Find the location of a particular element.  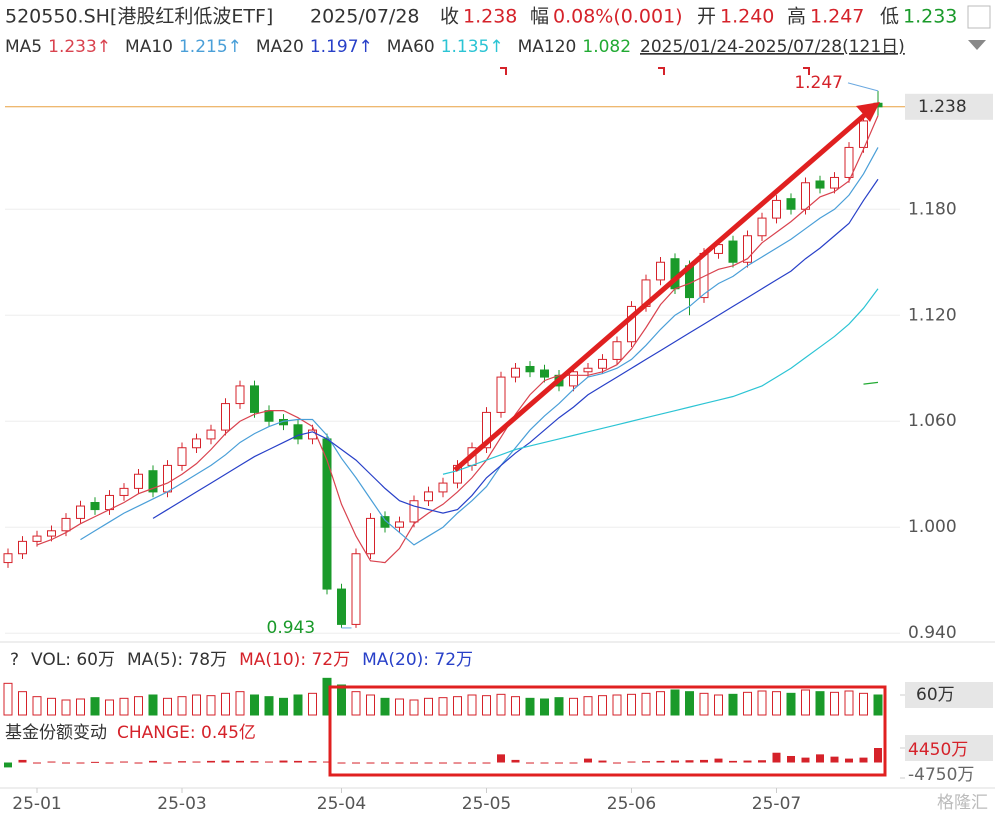

change-label: CHANGE: 0.45亿 is located at coordinates (186, 733).